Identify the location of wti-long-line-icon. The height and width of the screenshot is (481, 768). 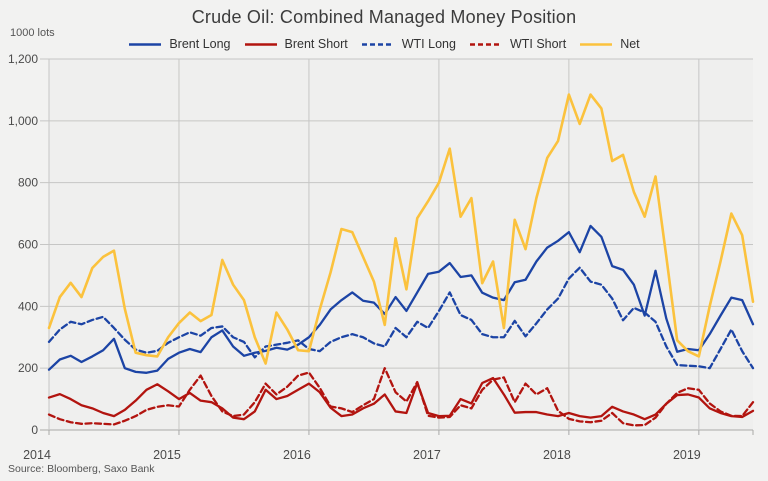
(378, 44).